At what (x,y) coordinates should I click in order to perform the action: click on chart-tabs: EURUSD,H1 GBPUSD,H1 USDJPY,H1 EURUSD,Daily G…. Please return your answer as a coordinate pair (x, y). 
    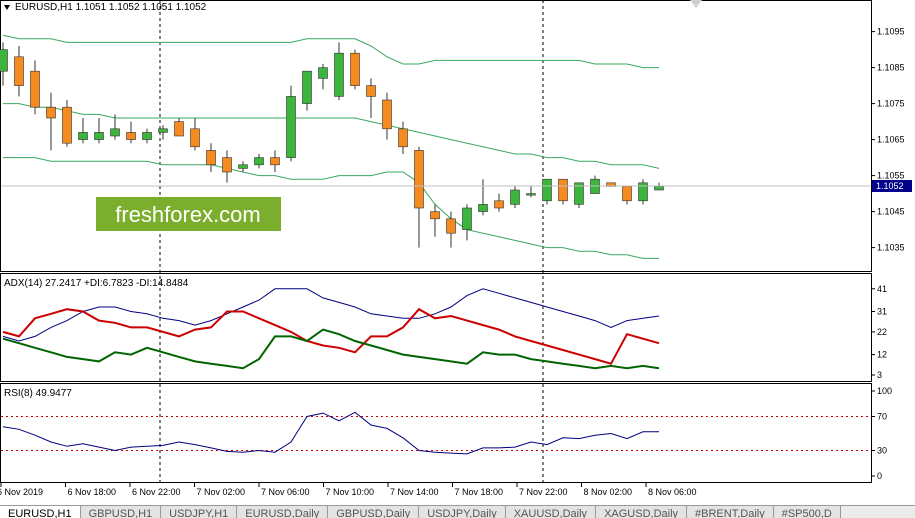
    Looking at the image, I should click on (457, 511).